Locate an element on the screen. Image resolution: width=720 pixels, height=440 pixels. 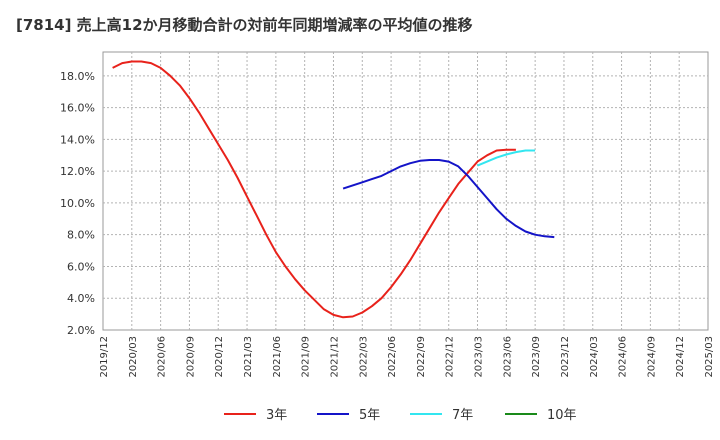
legend-label: 10年 is located at coordinates (562, 415).